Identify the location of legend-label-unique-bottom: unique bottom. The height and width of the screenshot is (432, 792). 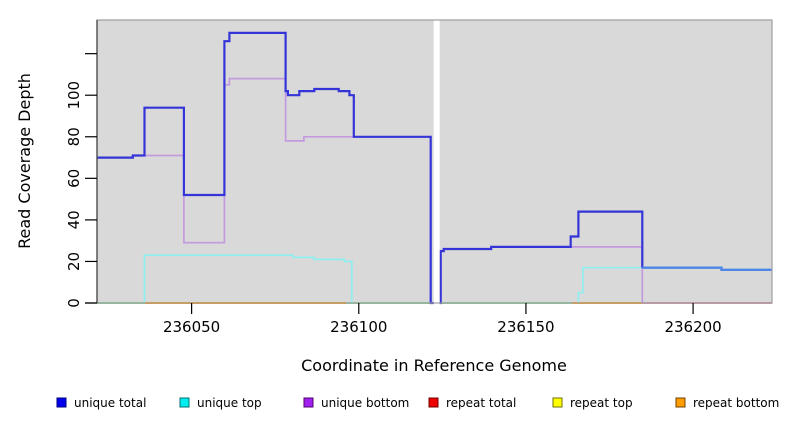
(365, 403).